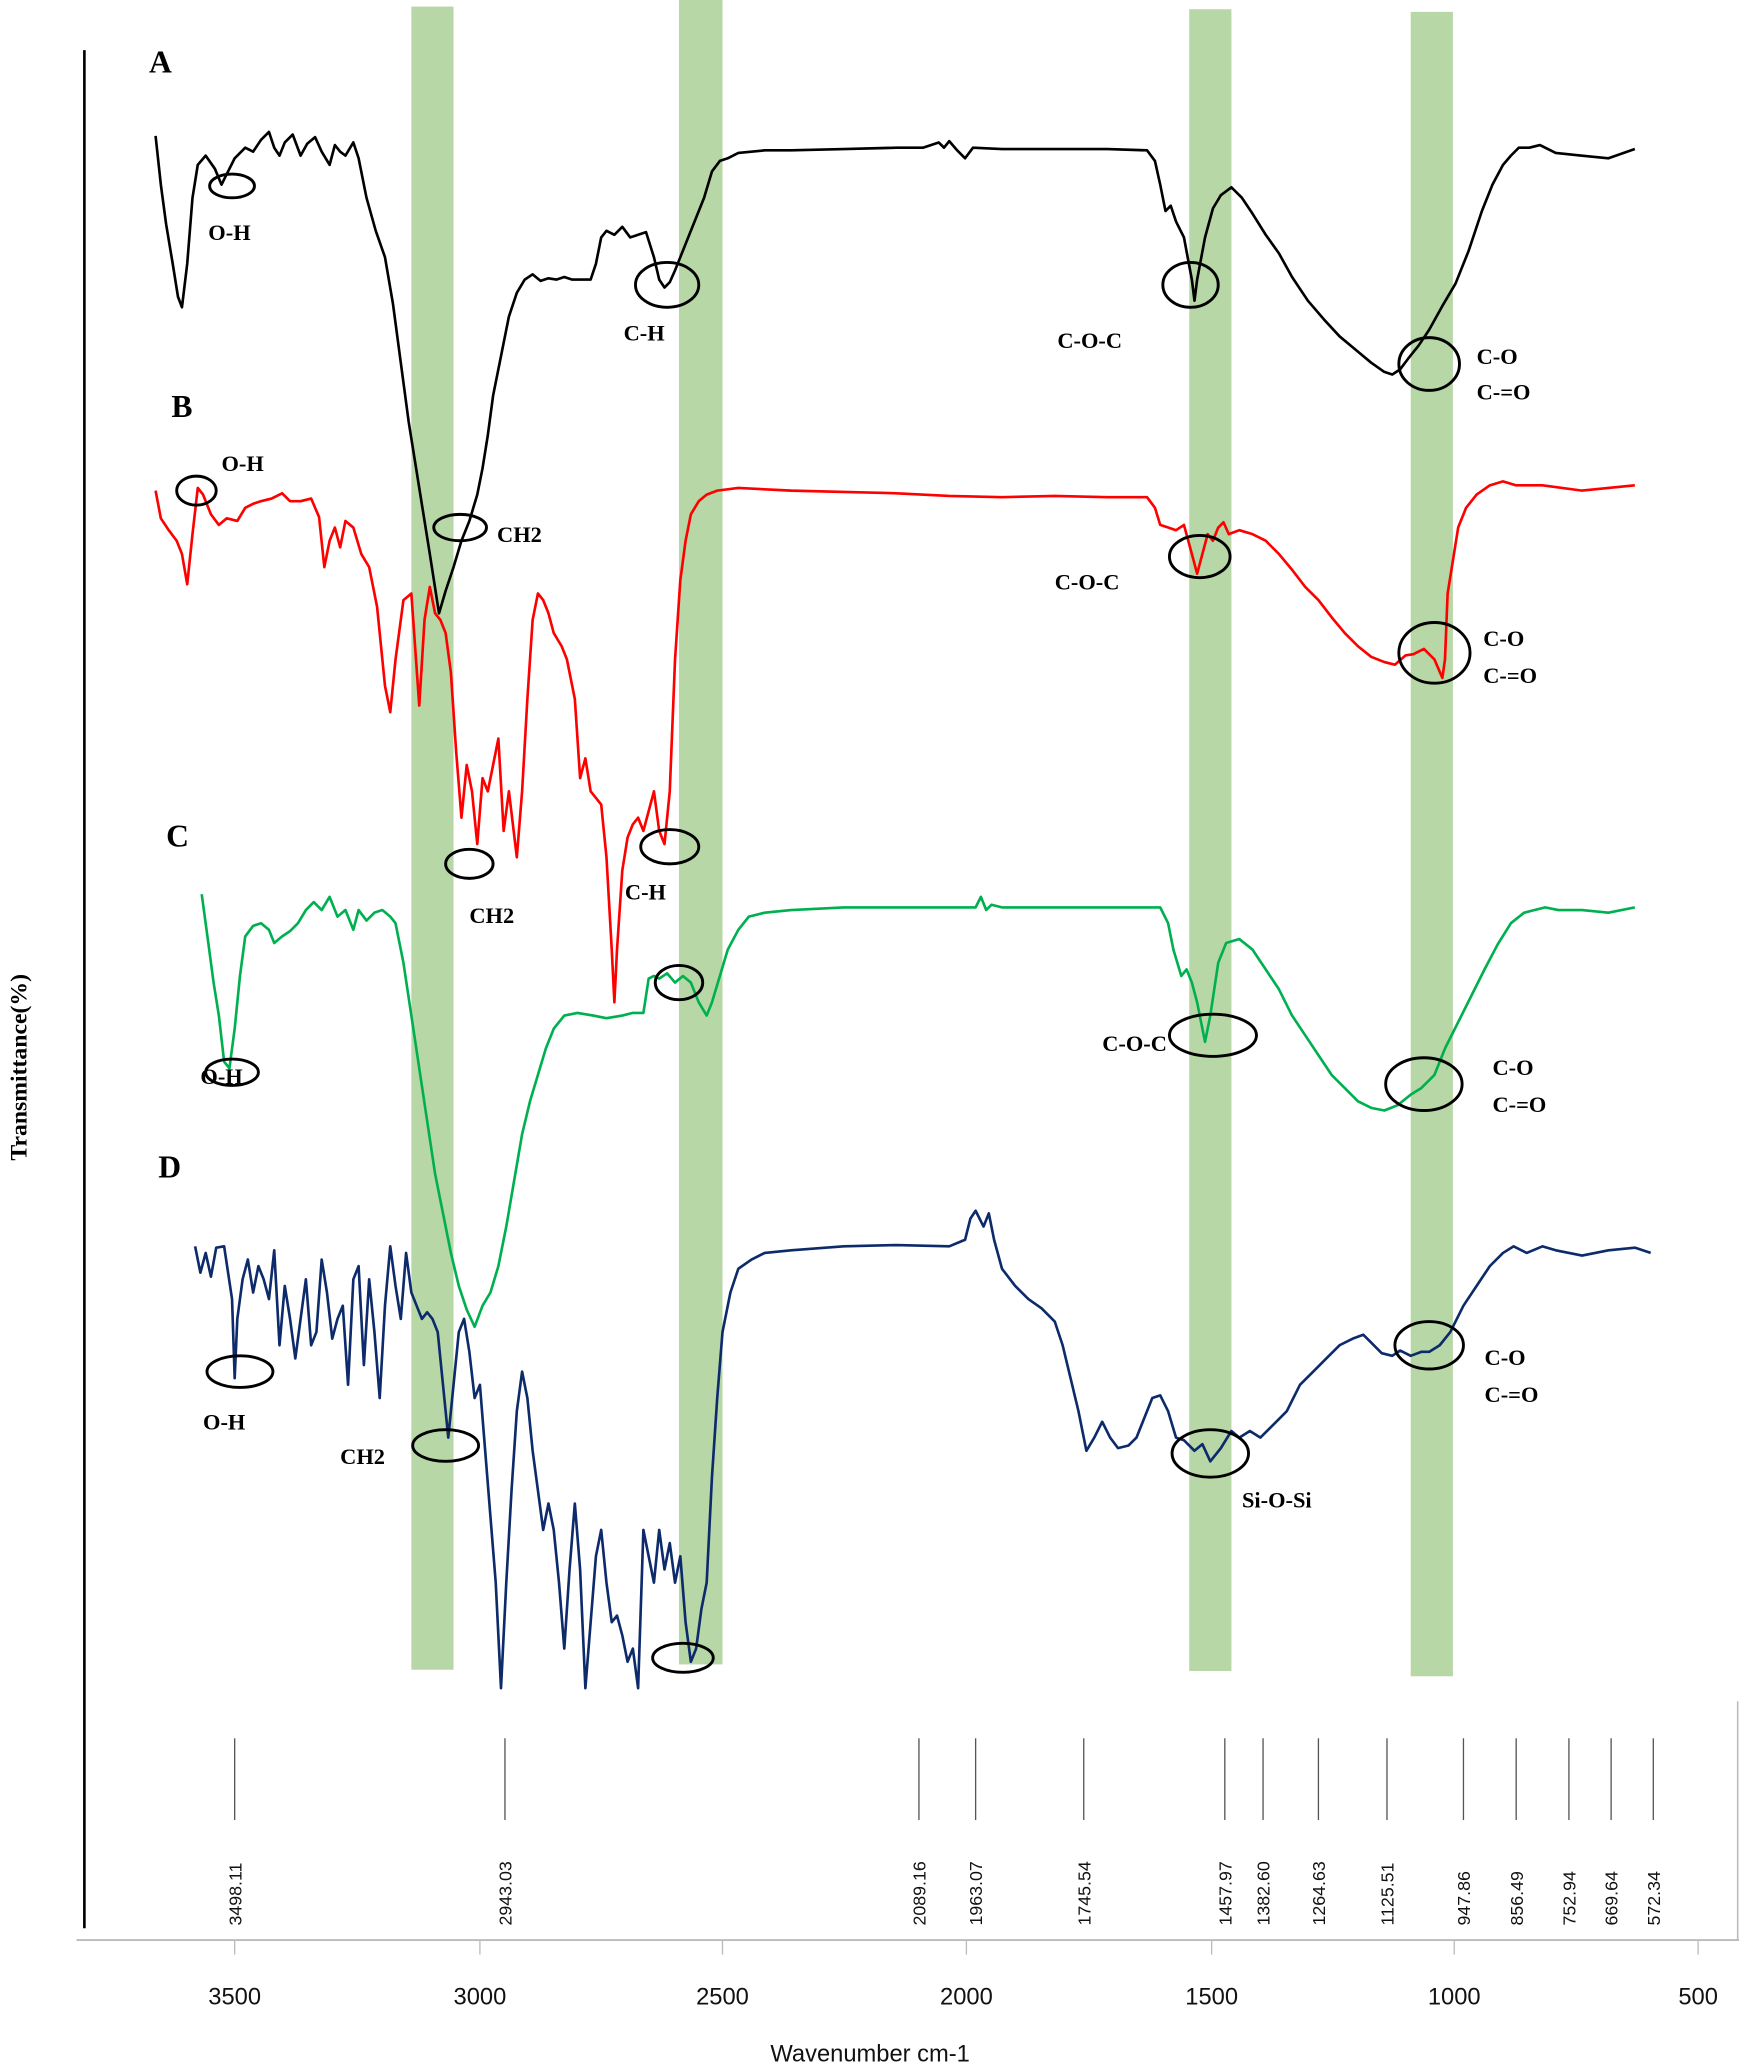 This screenshot has height=2068, width=1739. I want to click on peak-markers, so click(944, 1779).